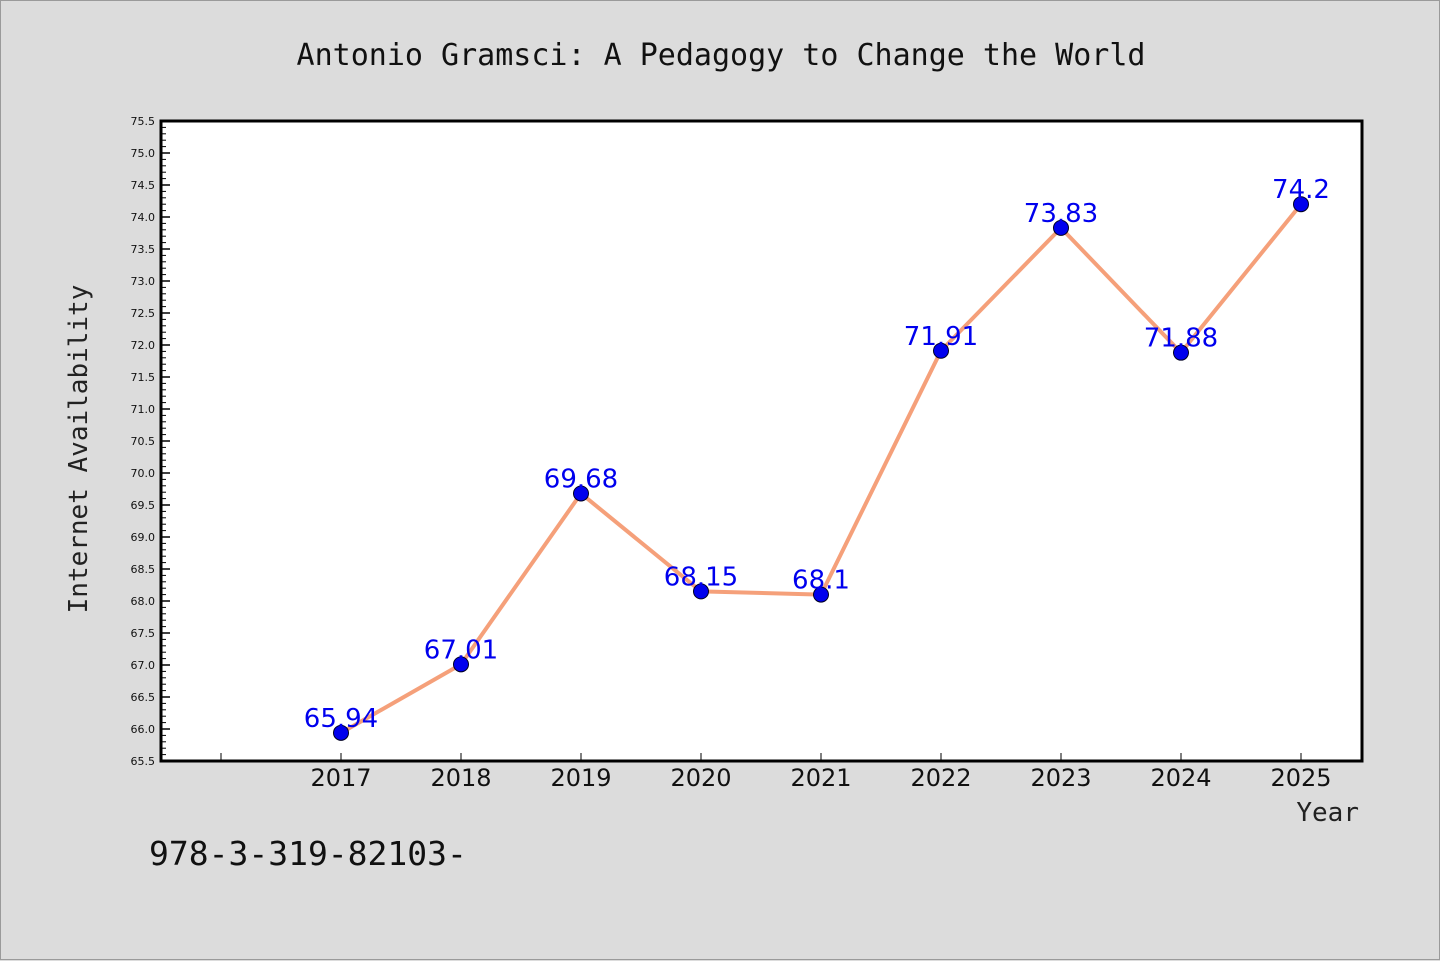 This screenshot has height=961, width=1440. What do you see at coordinates (820, 778) in the screenshot?
I see `x-tick-label: 2021` at bounding box center [820, 778].